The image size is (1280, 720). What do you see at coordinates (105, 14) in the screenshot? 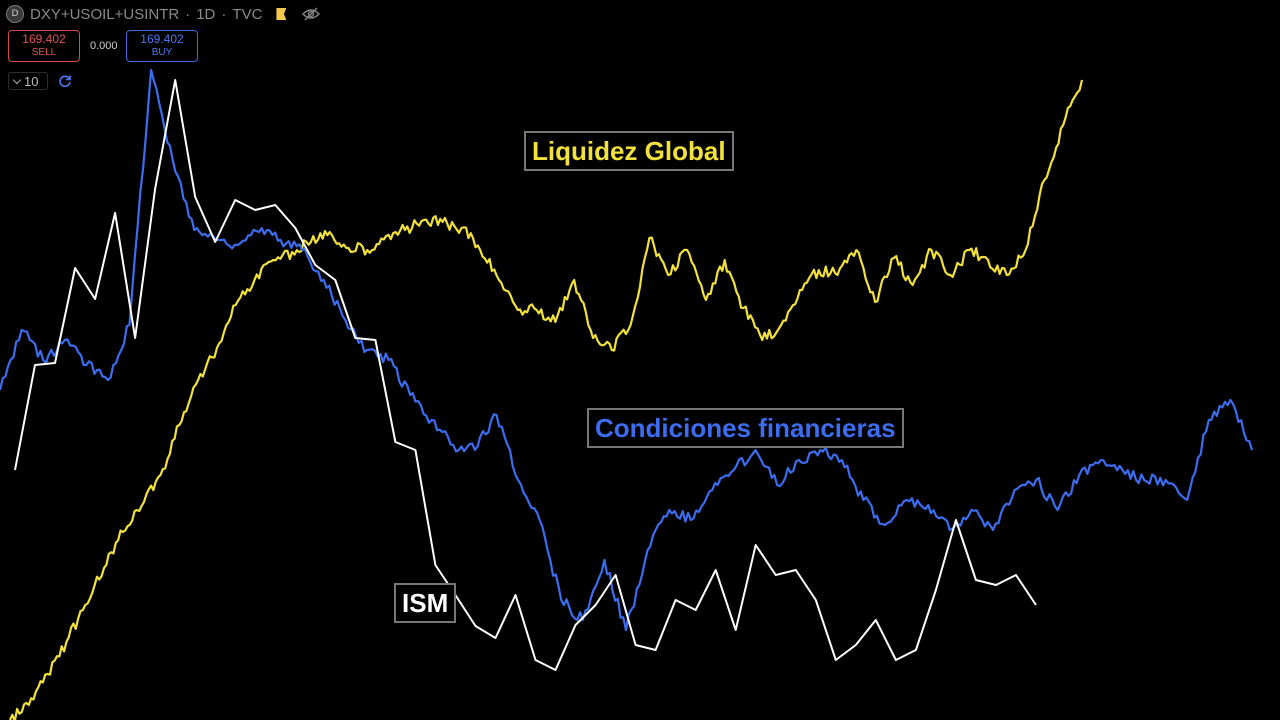
I see `symbol-name: DXY+USOIL+USINTR` at bounding box center [105, 14].